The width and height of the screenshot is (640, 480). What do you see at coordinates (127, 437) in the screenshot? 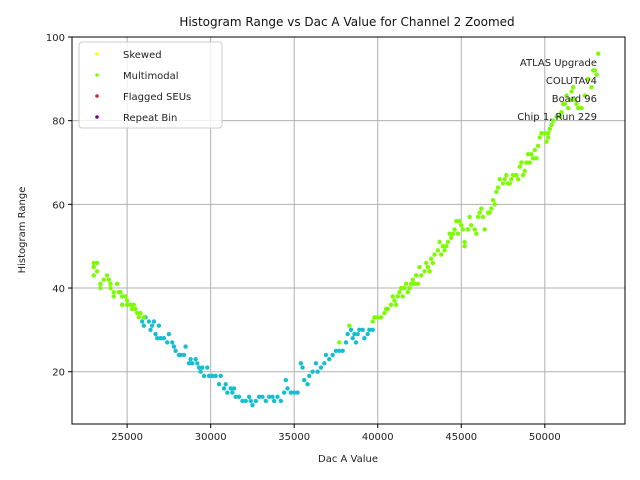
I see `x-tick-label: 25000` at bounding box center [127, 437].